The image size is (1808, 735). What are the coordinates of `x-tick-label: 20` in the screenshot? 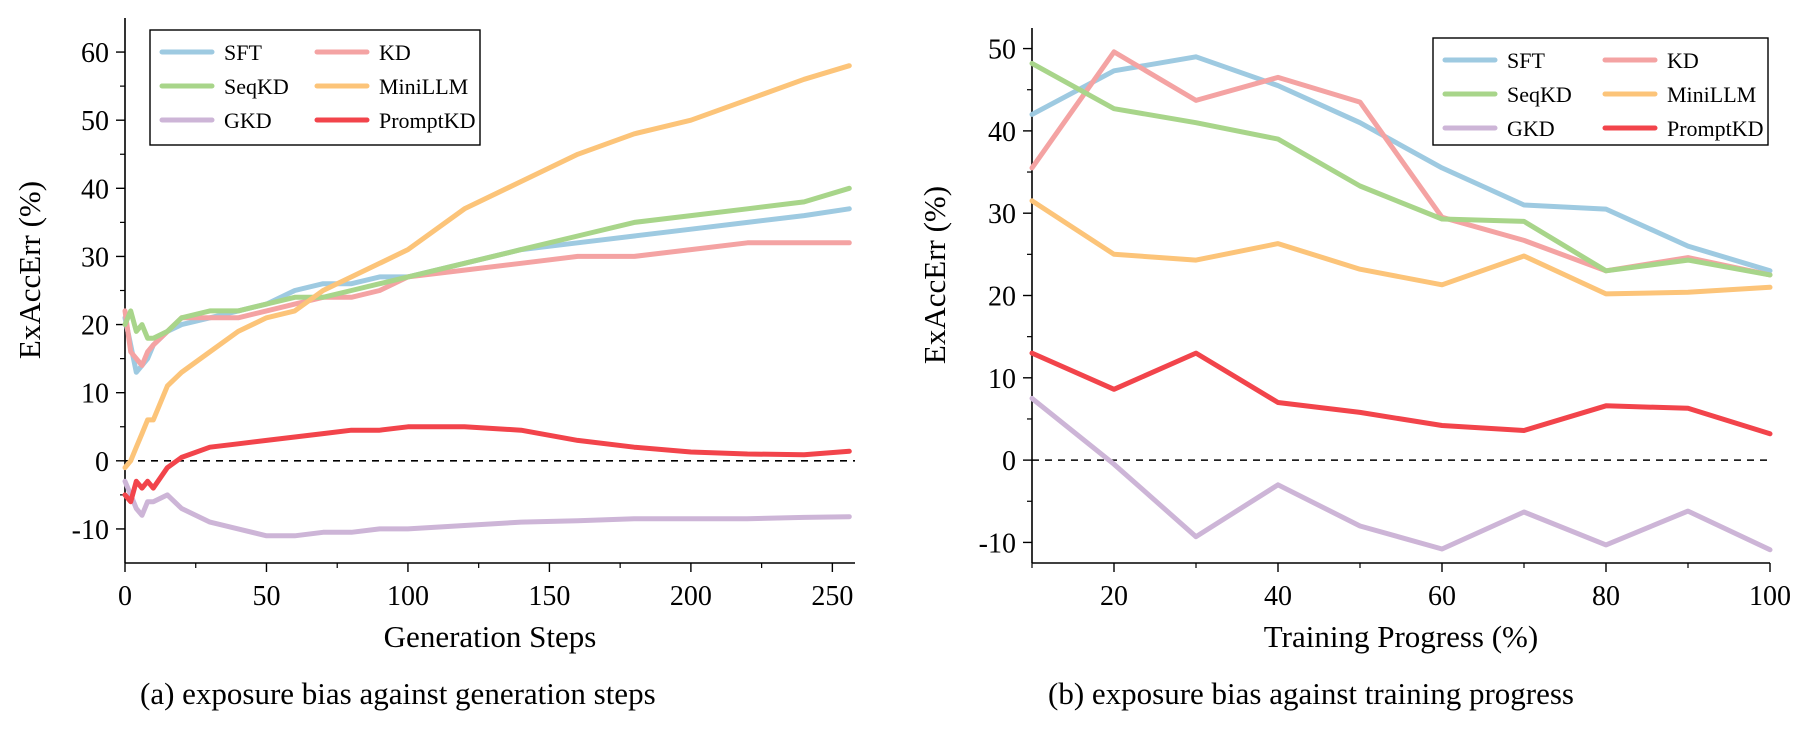 It's located at (1114, 596).